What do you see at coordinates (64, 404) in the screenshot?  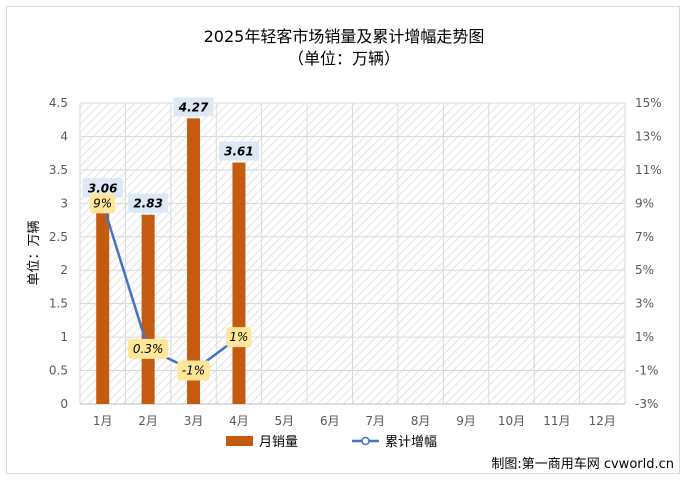 I see `y-tick-label: 0` at bounding box center [64, 404].